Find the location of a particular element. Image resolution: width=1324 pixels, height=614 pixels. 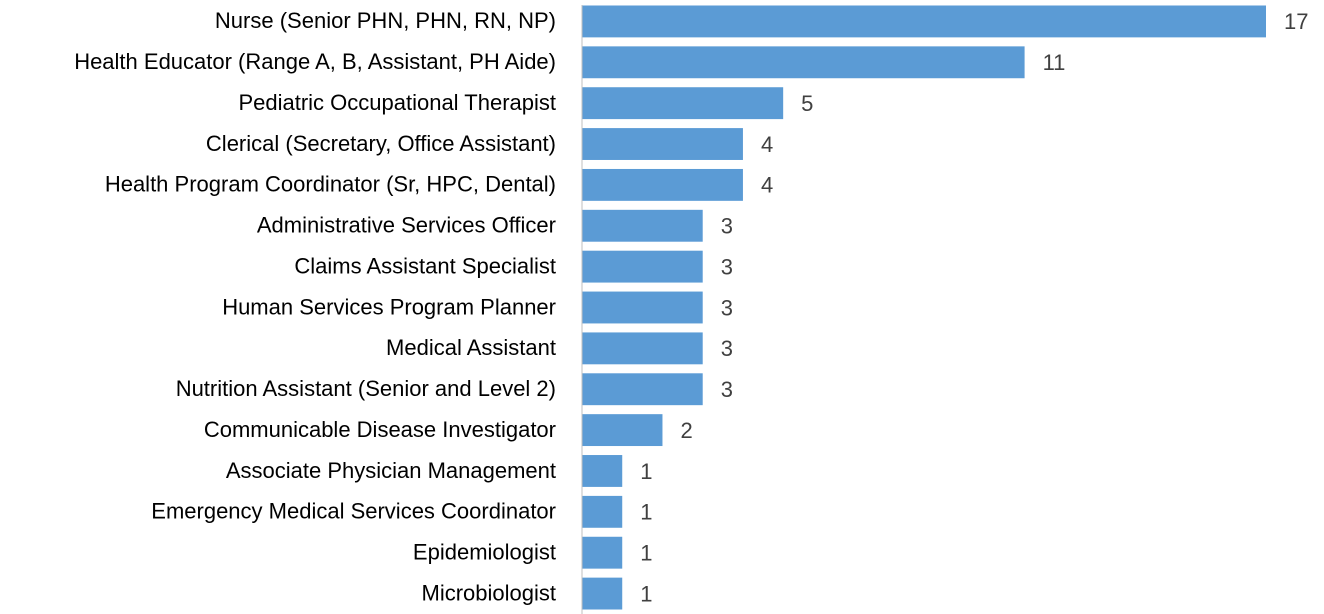

category-label: Nutrition Assistant (Senior and Level 2) is located at coordinates (366, 388).